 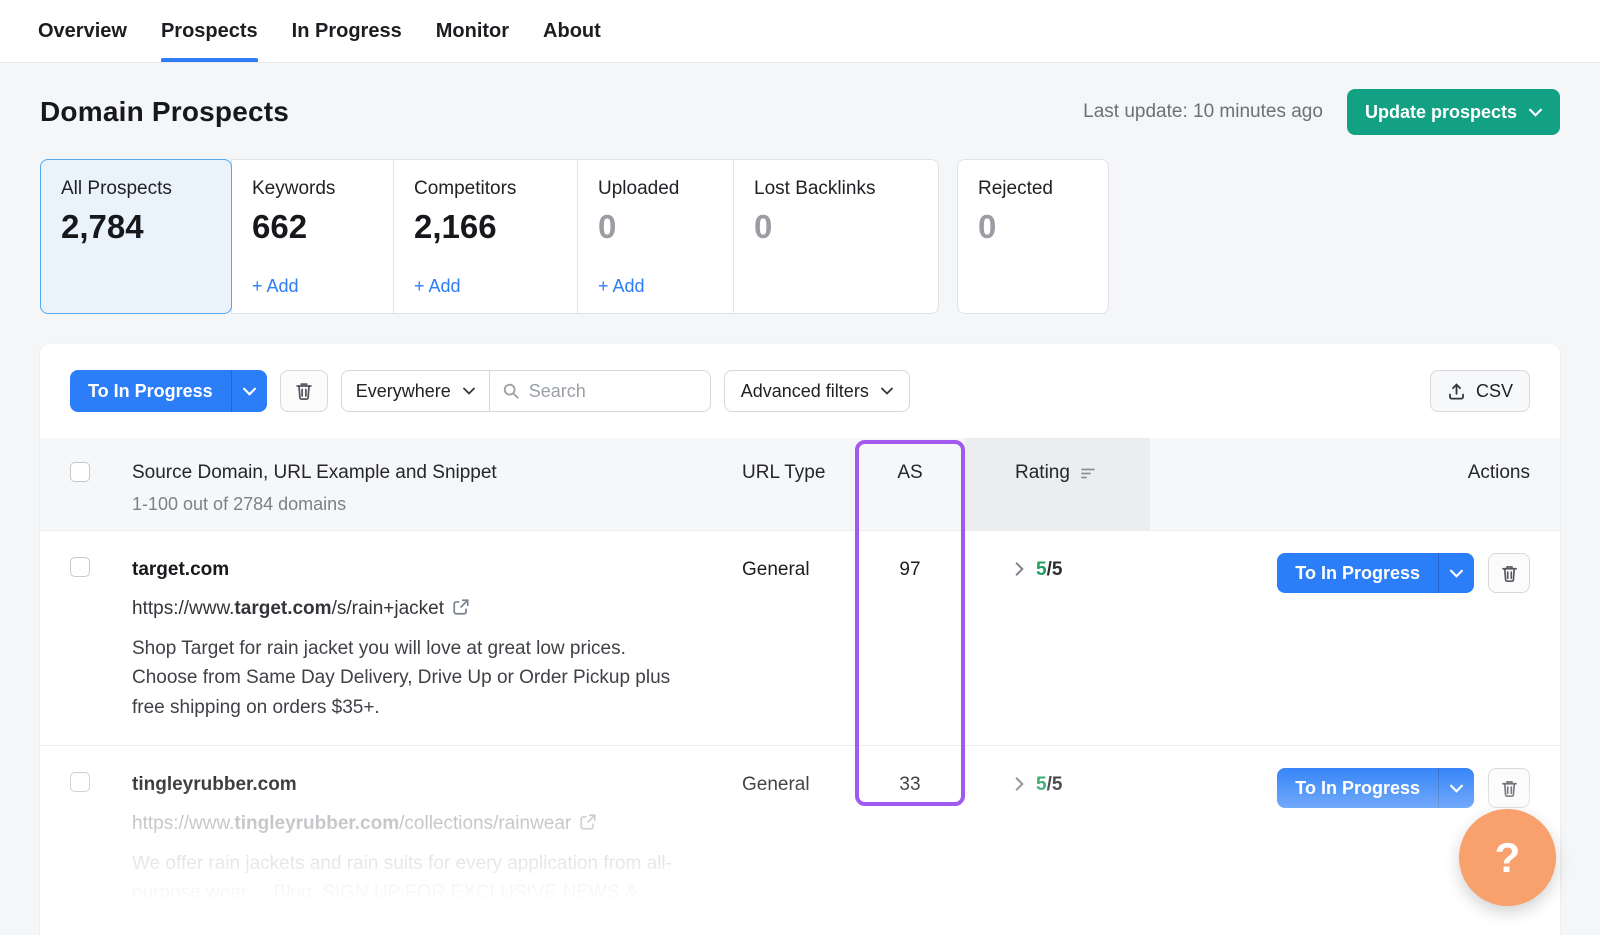 I want to click on search-icon, so click(x=511, y=391).